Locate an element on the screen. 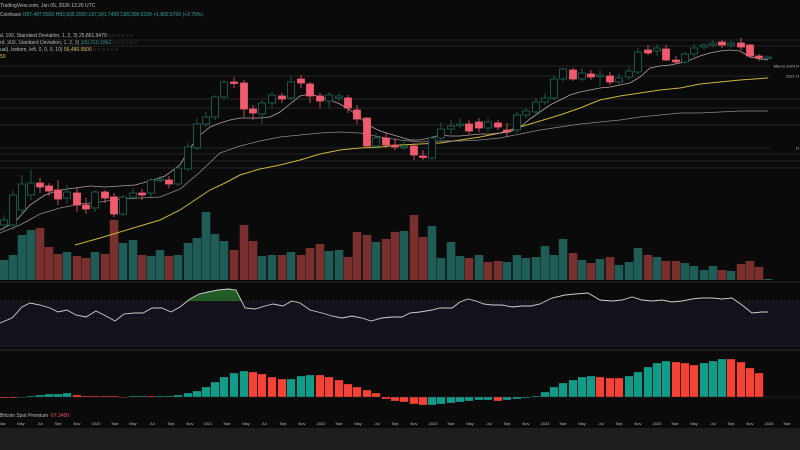 This screenshot has height=450, width=800. time-axis is located at coordinates (400, 424).